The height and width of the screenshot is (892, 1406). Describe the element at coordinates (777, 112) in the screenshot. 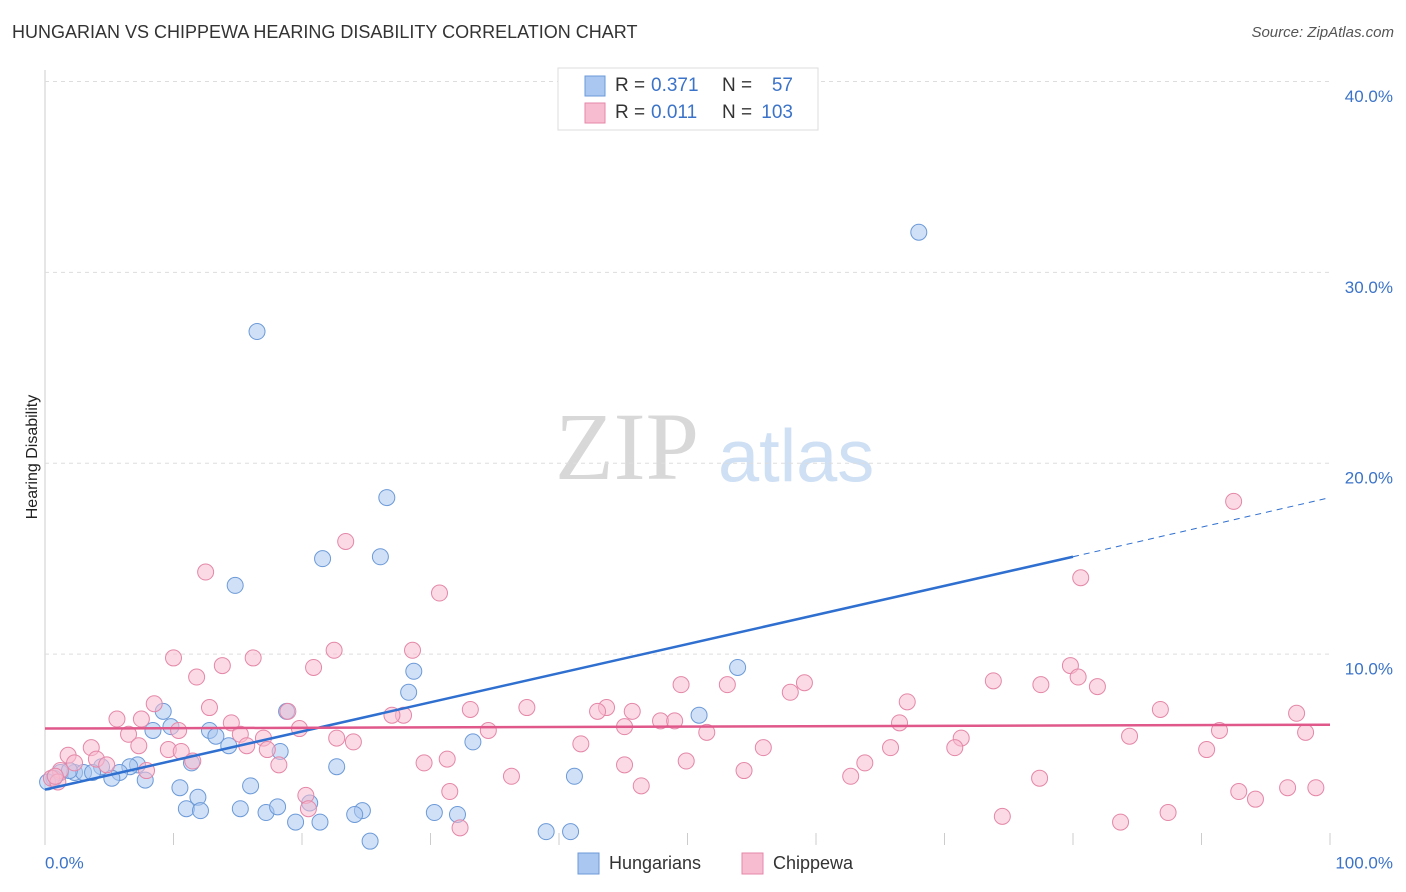

I see `legend-n-value: 103` at that location.